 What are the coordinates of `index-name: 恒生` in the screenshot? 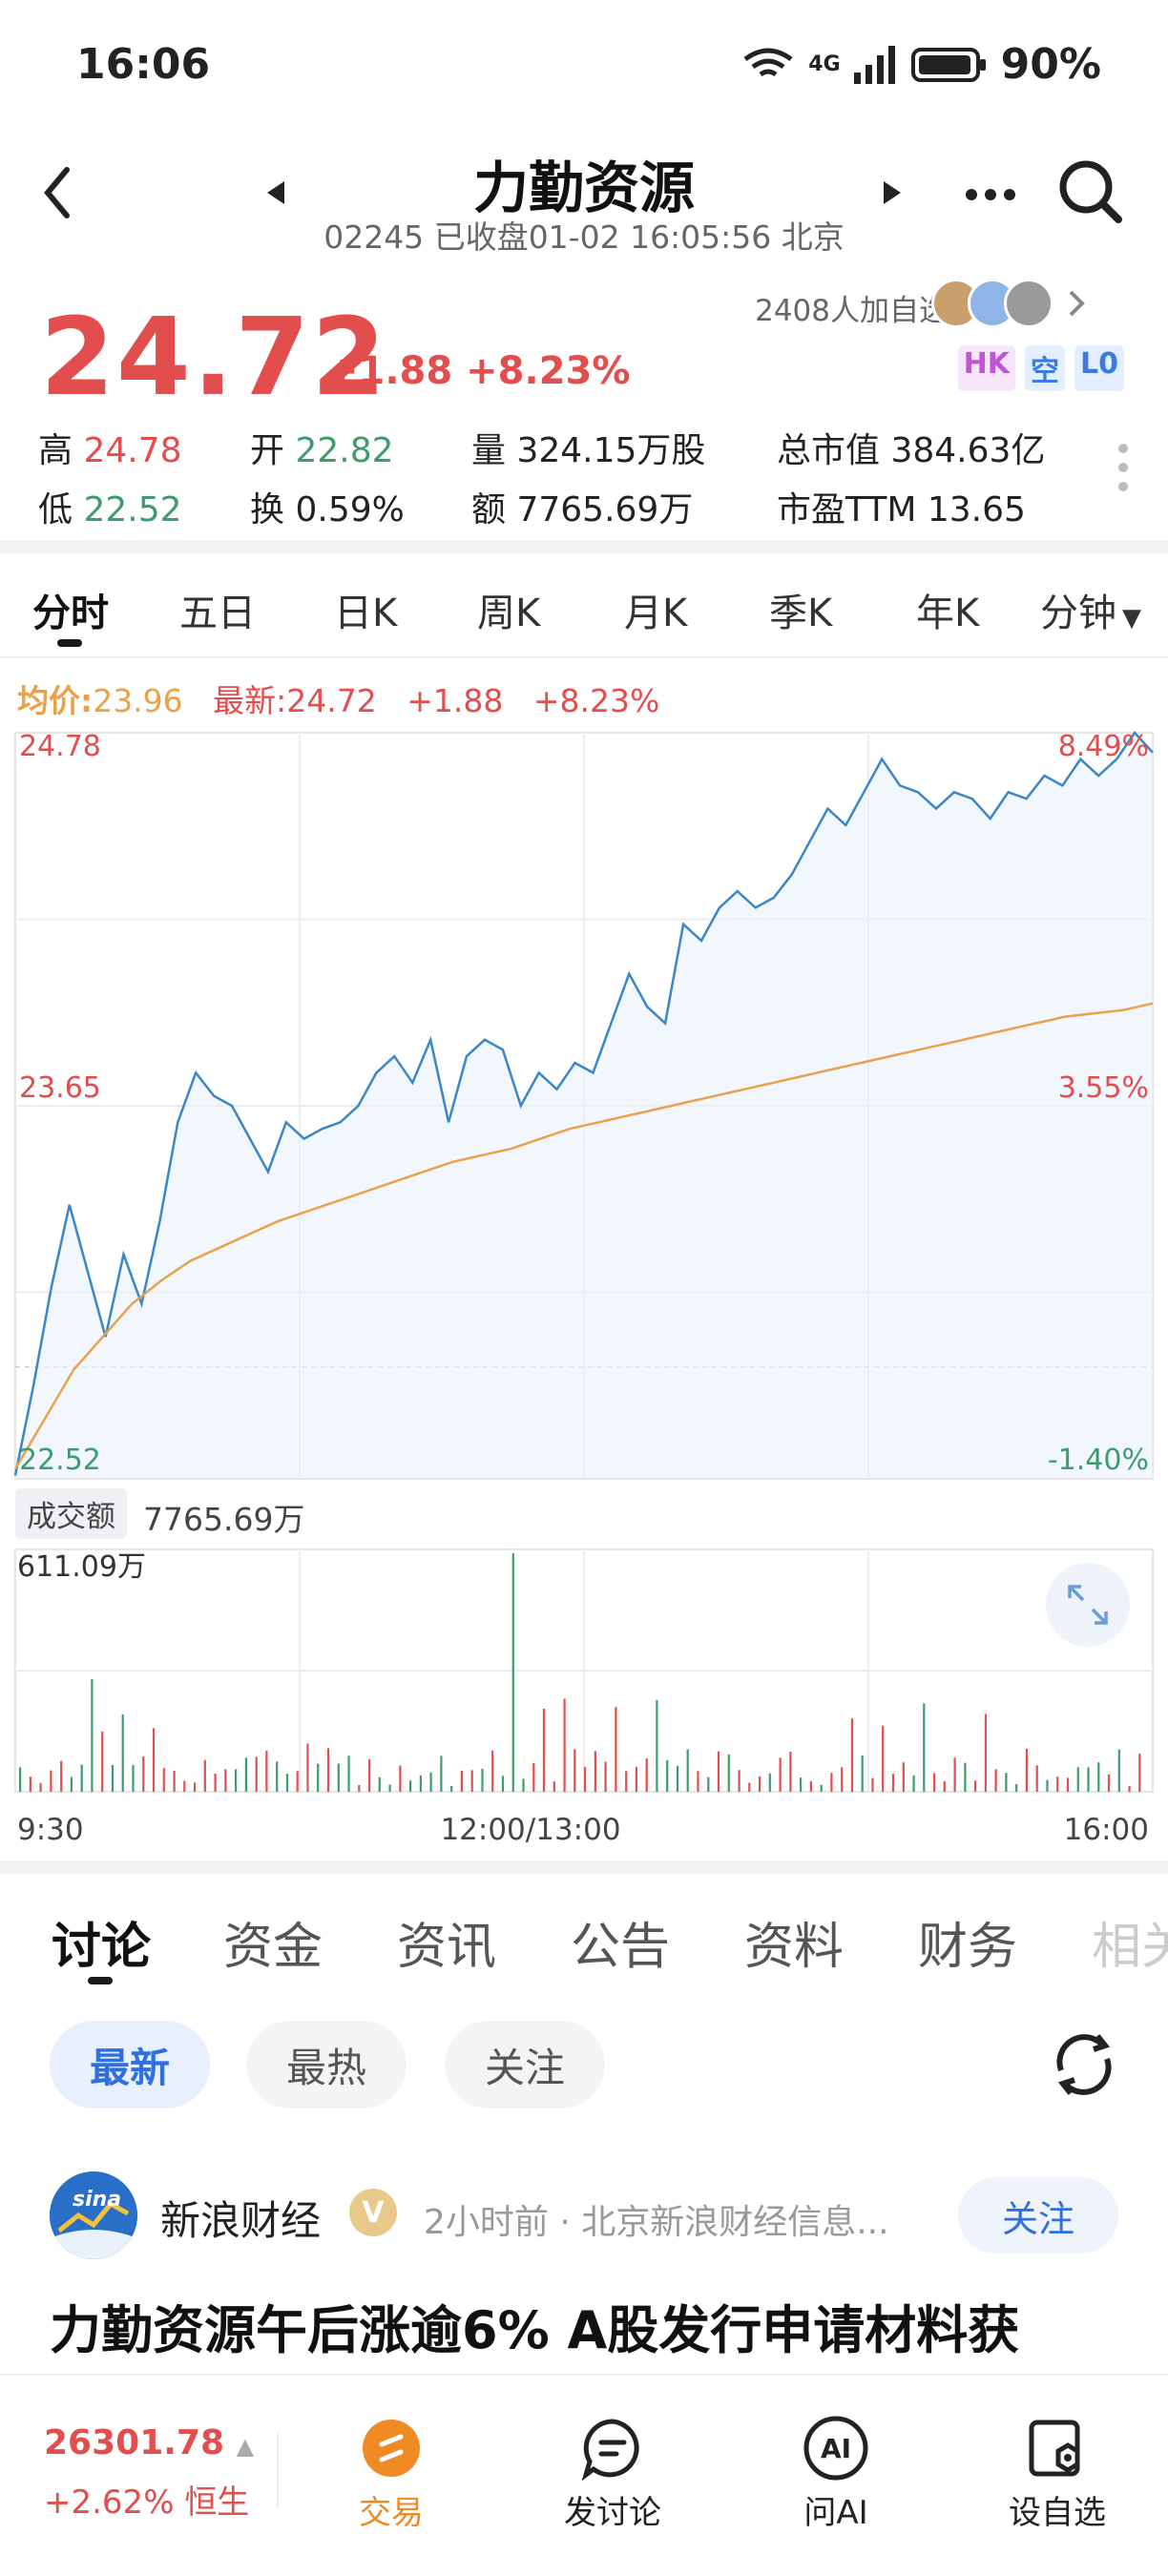 It's located at (217, 2502).